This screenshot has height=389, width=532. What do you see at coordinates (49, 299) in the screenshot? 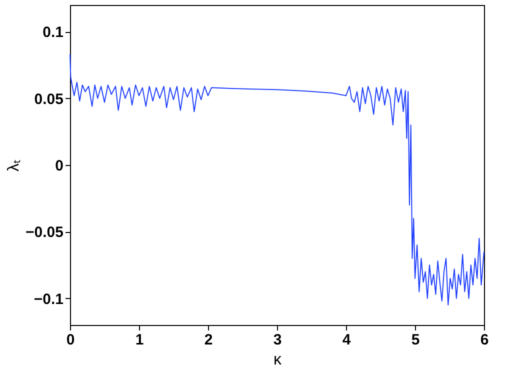
I see `y-tick-label: −0.1` at bounding box center [49, 299].